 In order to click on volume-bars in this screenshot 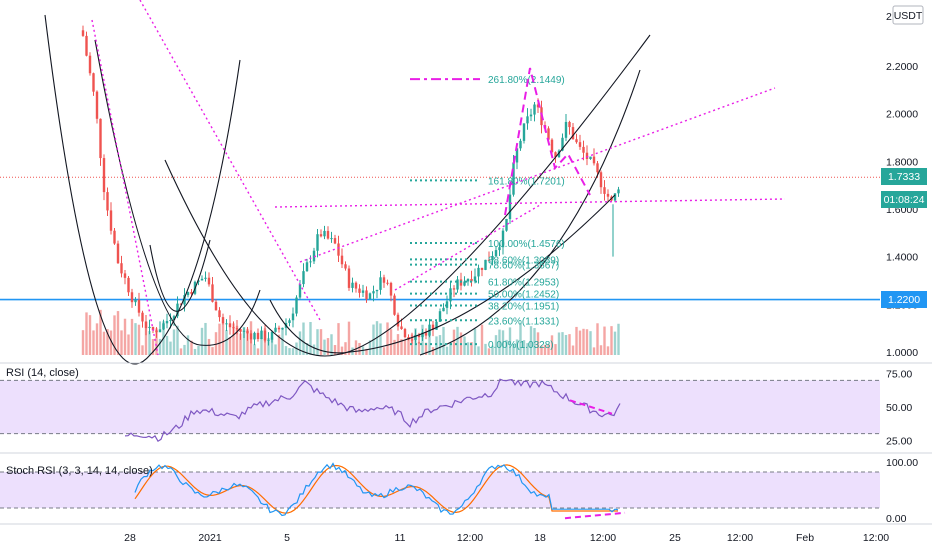, I will do `click(350, 332)`.